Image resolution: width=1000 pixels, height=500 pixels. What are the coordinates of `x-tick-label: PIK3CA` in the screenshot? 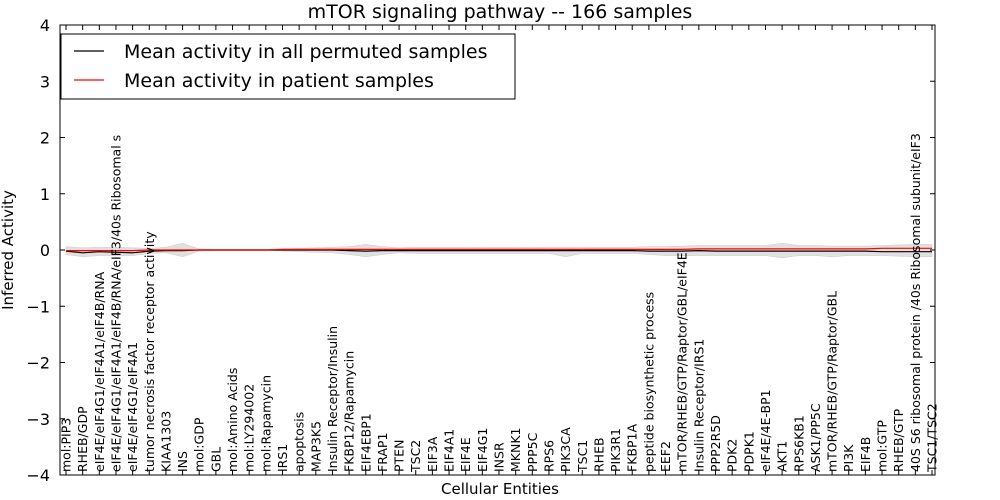 It's located at (565, 449).